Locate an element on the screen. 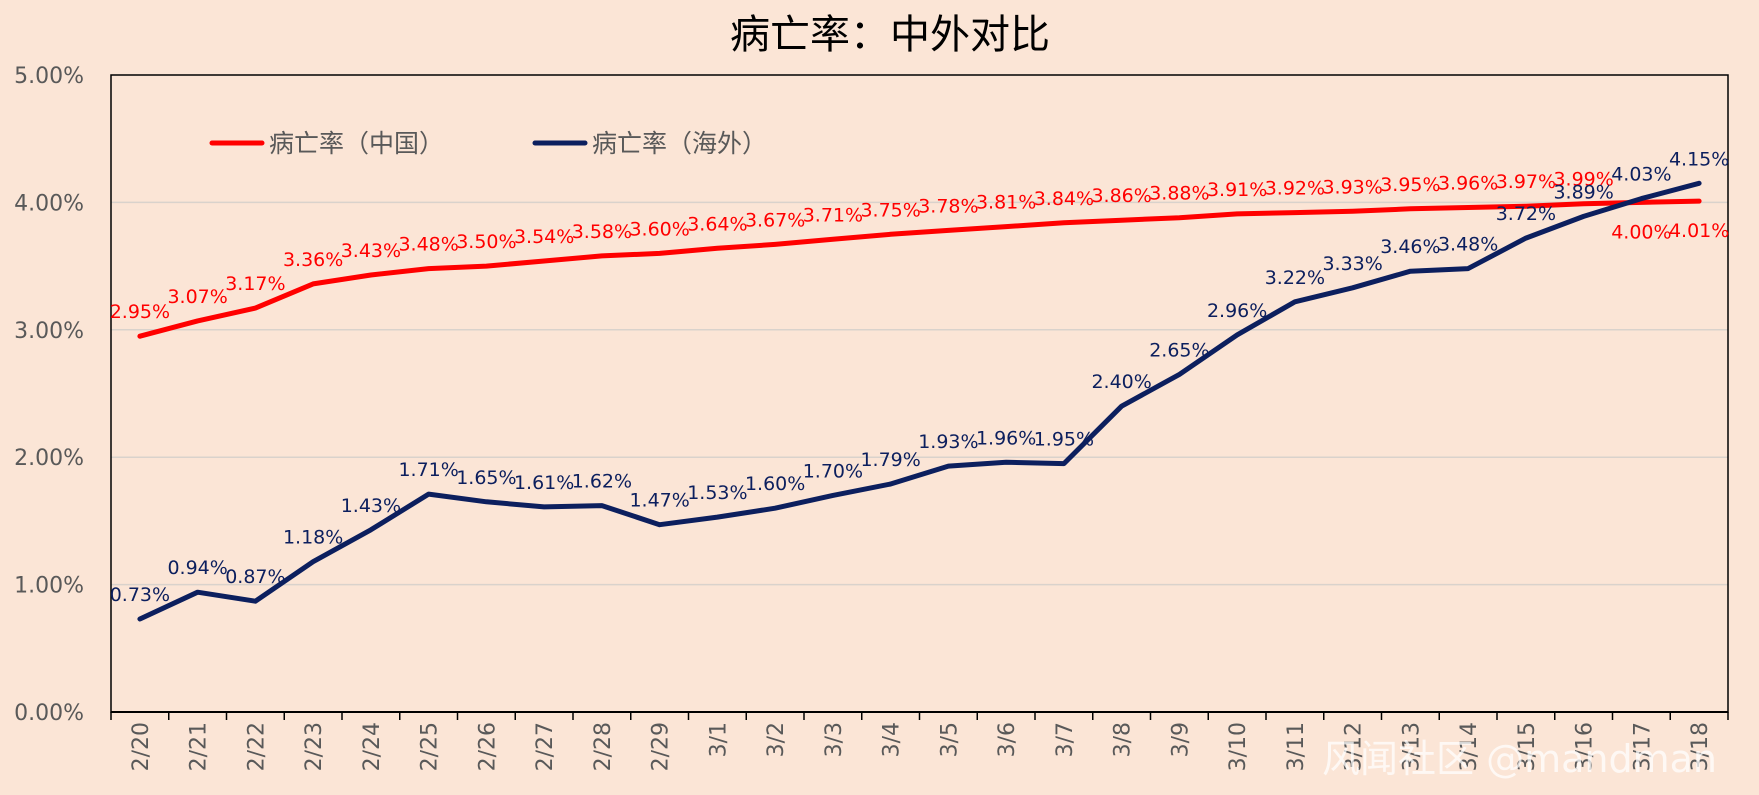 This screenshot has height=795, width=1759. data-label: 1.96% is located at coordinates (1006, 438).